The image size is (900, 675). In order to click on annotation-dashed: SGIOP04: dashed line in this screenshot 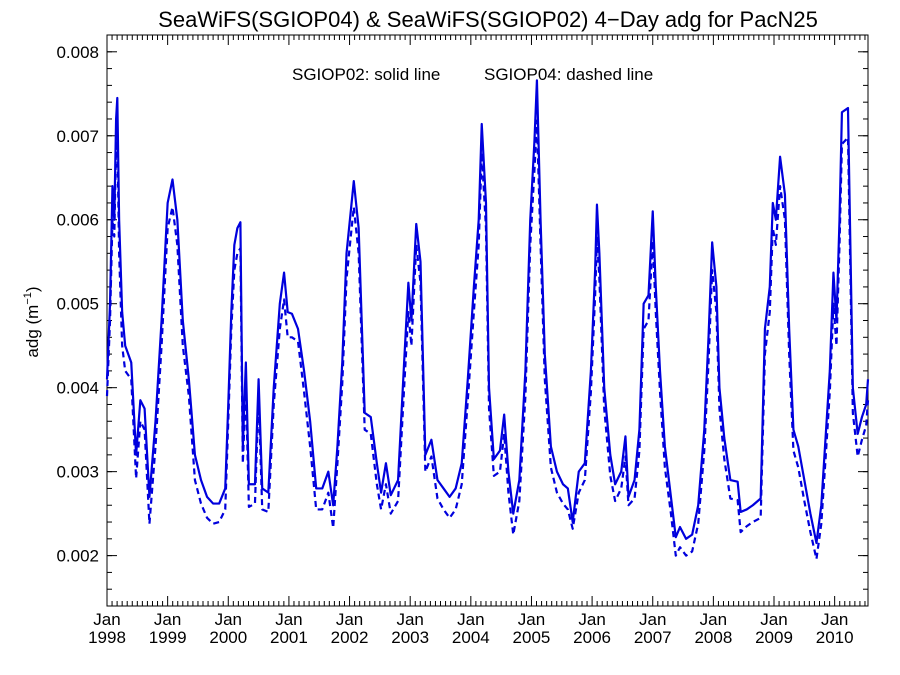, I will do `click(568, 74)`.